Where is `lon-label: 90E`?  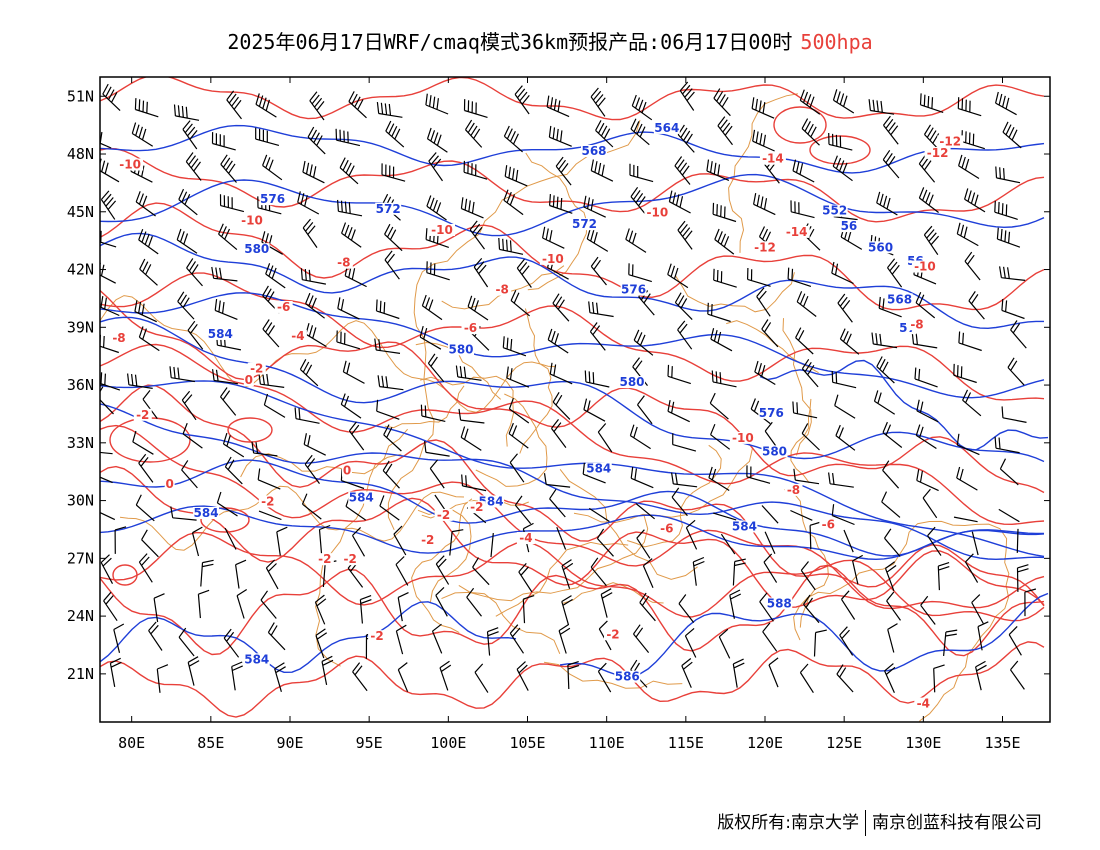
lon-label: 90E is located at coordinates (289, 743).